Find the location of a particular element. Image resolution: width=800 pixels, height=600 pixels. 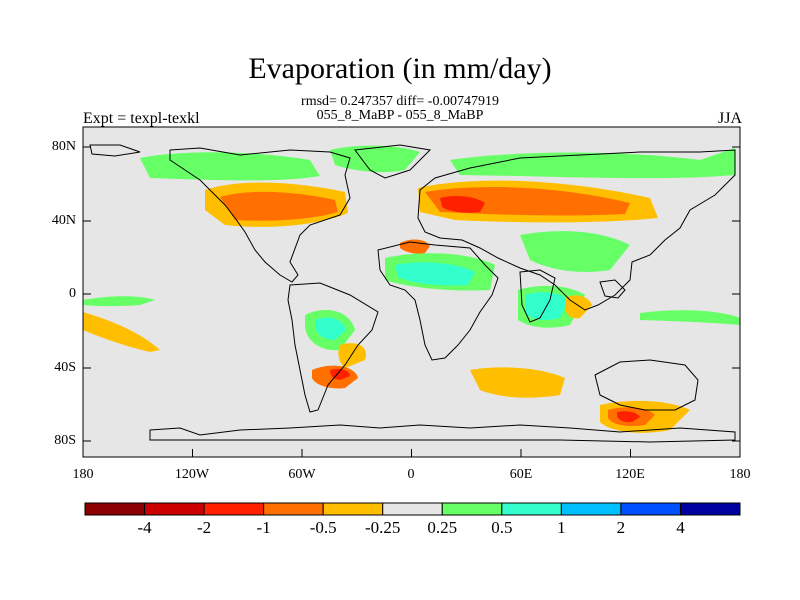

coast-north-america is located at coordinates (260, 215).